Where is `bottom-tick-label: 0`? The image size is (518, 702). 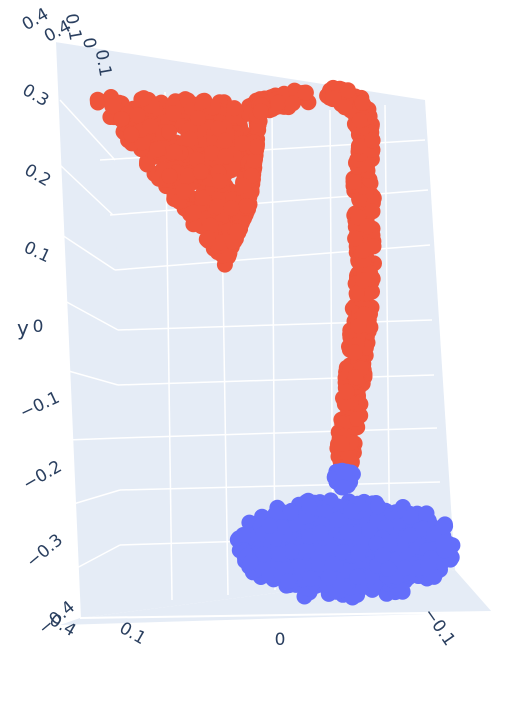
bottom-tick-label: 0 is located at coordinates (280, 640).